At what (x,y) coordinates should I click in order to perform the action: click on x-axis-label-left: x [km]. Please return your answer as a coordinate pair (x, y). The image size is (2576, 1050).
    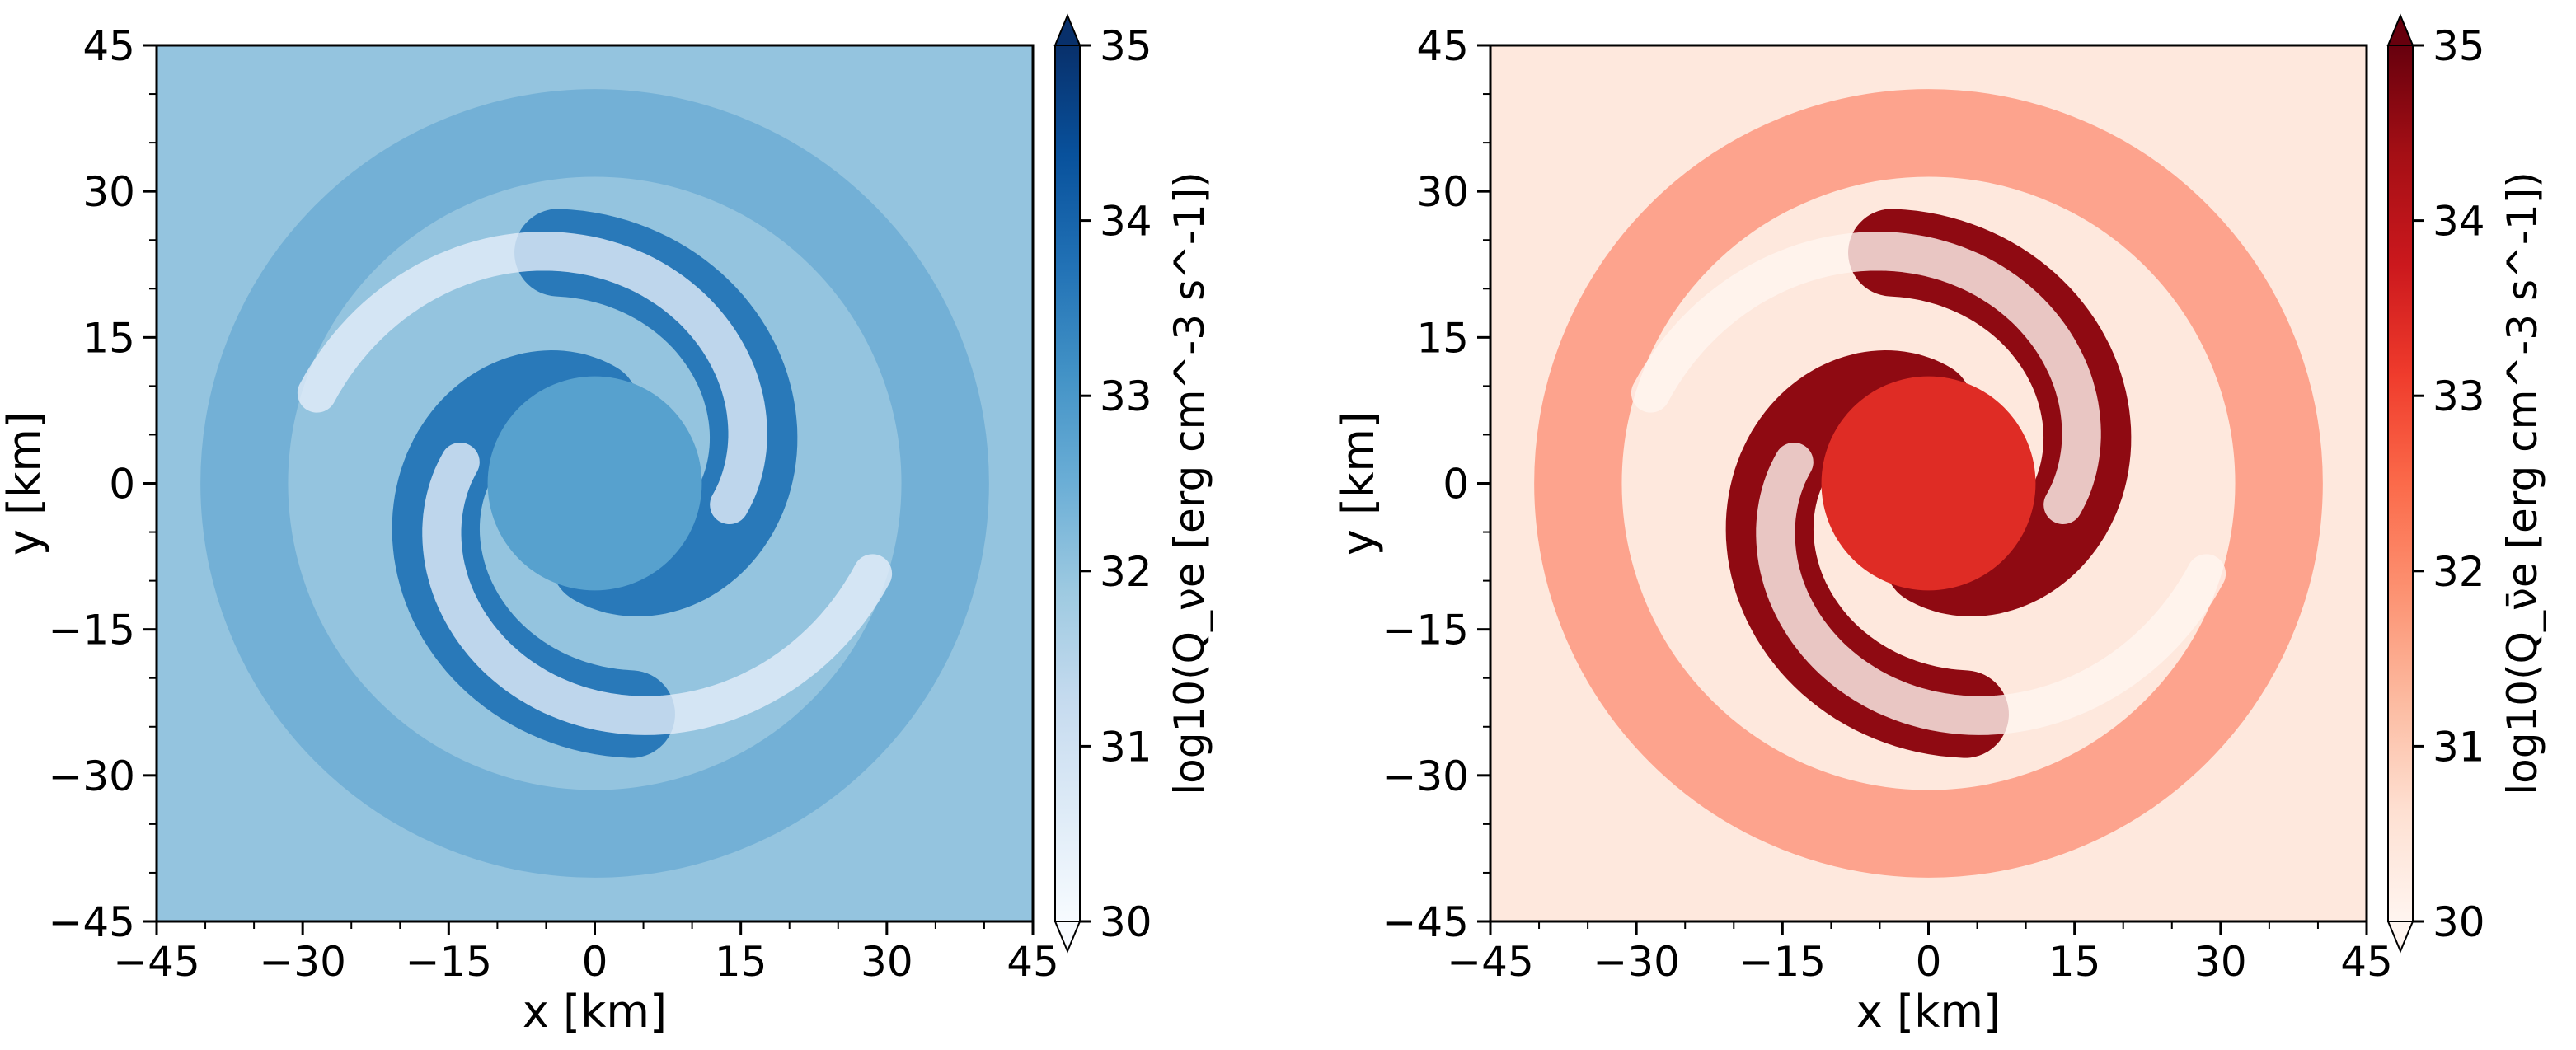
    Looking at the image, I should click on (595, 1012).